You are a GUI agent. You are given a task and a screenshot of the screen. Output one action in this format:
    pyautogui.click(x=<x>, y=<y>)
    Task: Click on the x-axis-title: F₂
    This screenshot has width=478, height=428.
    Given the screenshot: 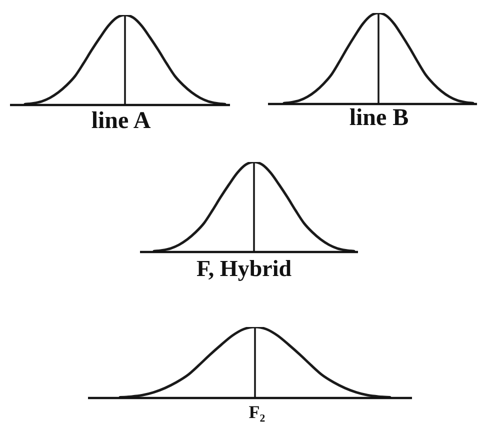 What is the action you would take?
    pyautogui.click(x=257, y=412)
    